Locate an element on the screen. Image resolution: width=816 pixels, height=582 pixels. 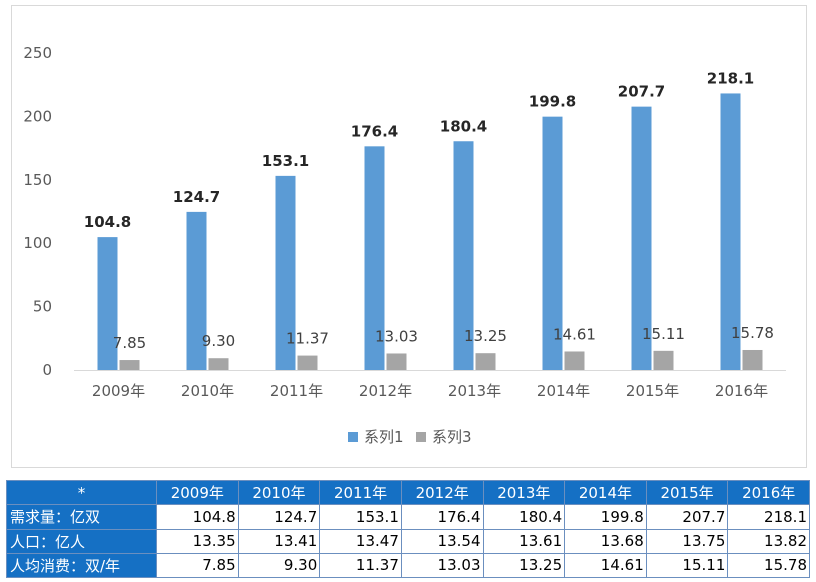
table-cell: 13.41 is located at coordinates (279, 541).